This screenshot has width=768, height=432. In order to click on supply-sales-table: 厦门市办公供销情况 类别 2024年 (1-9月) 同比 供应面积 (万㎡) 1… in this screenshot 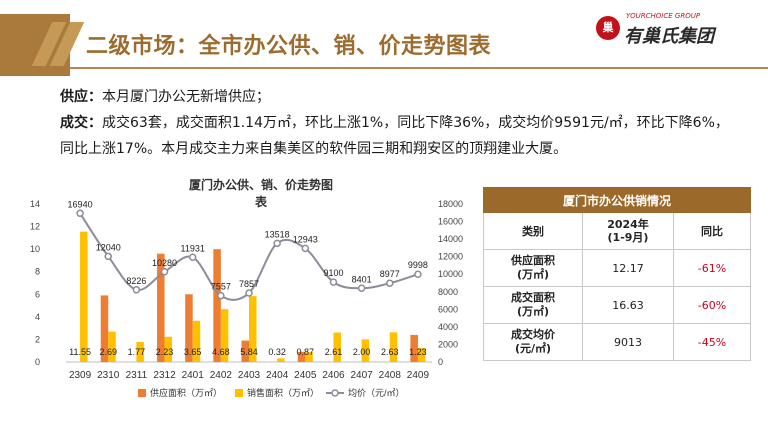, I will do `click(617, 274)`.